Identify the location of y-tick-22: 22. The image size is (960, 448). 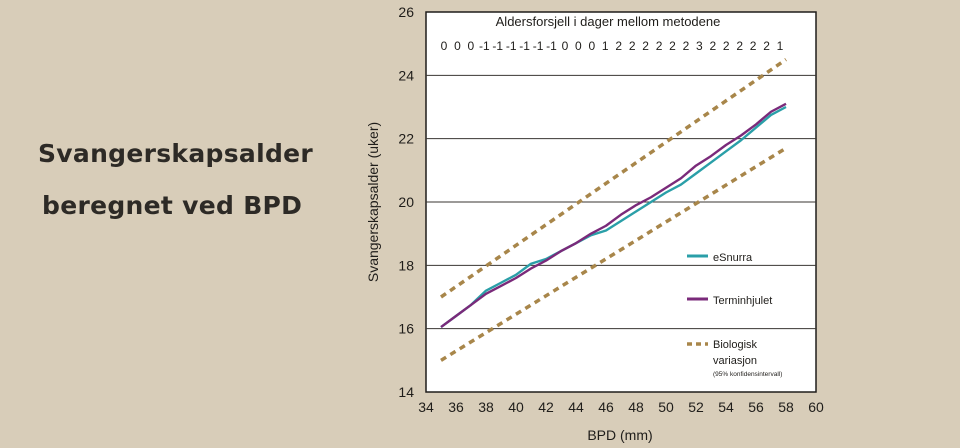
(406, 139).